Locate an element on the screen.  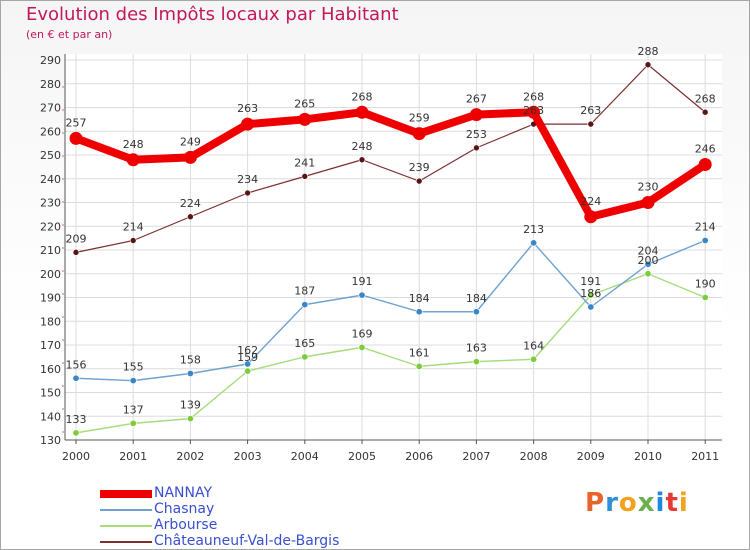
data-label: 200 is located at coordinates (648, 260).